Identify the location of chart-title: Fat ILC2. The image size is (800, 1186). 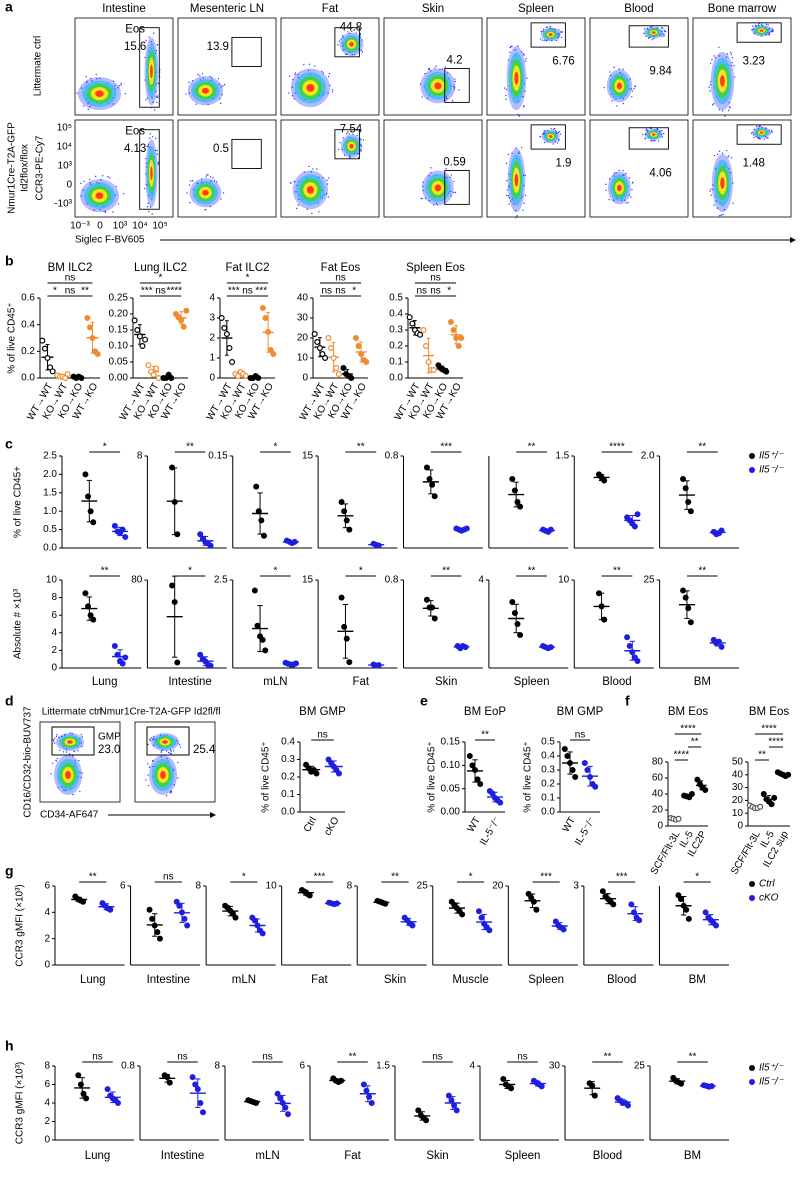
(247, 268).